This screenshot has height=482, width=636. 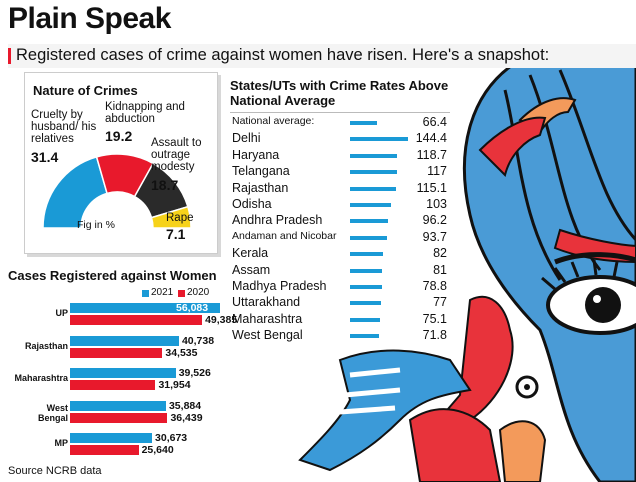 I want to click on donut-slice-cruelty, so click(x=75, y=192).